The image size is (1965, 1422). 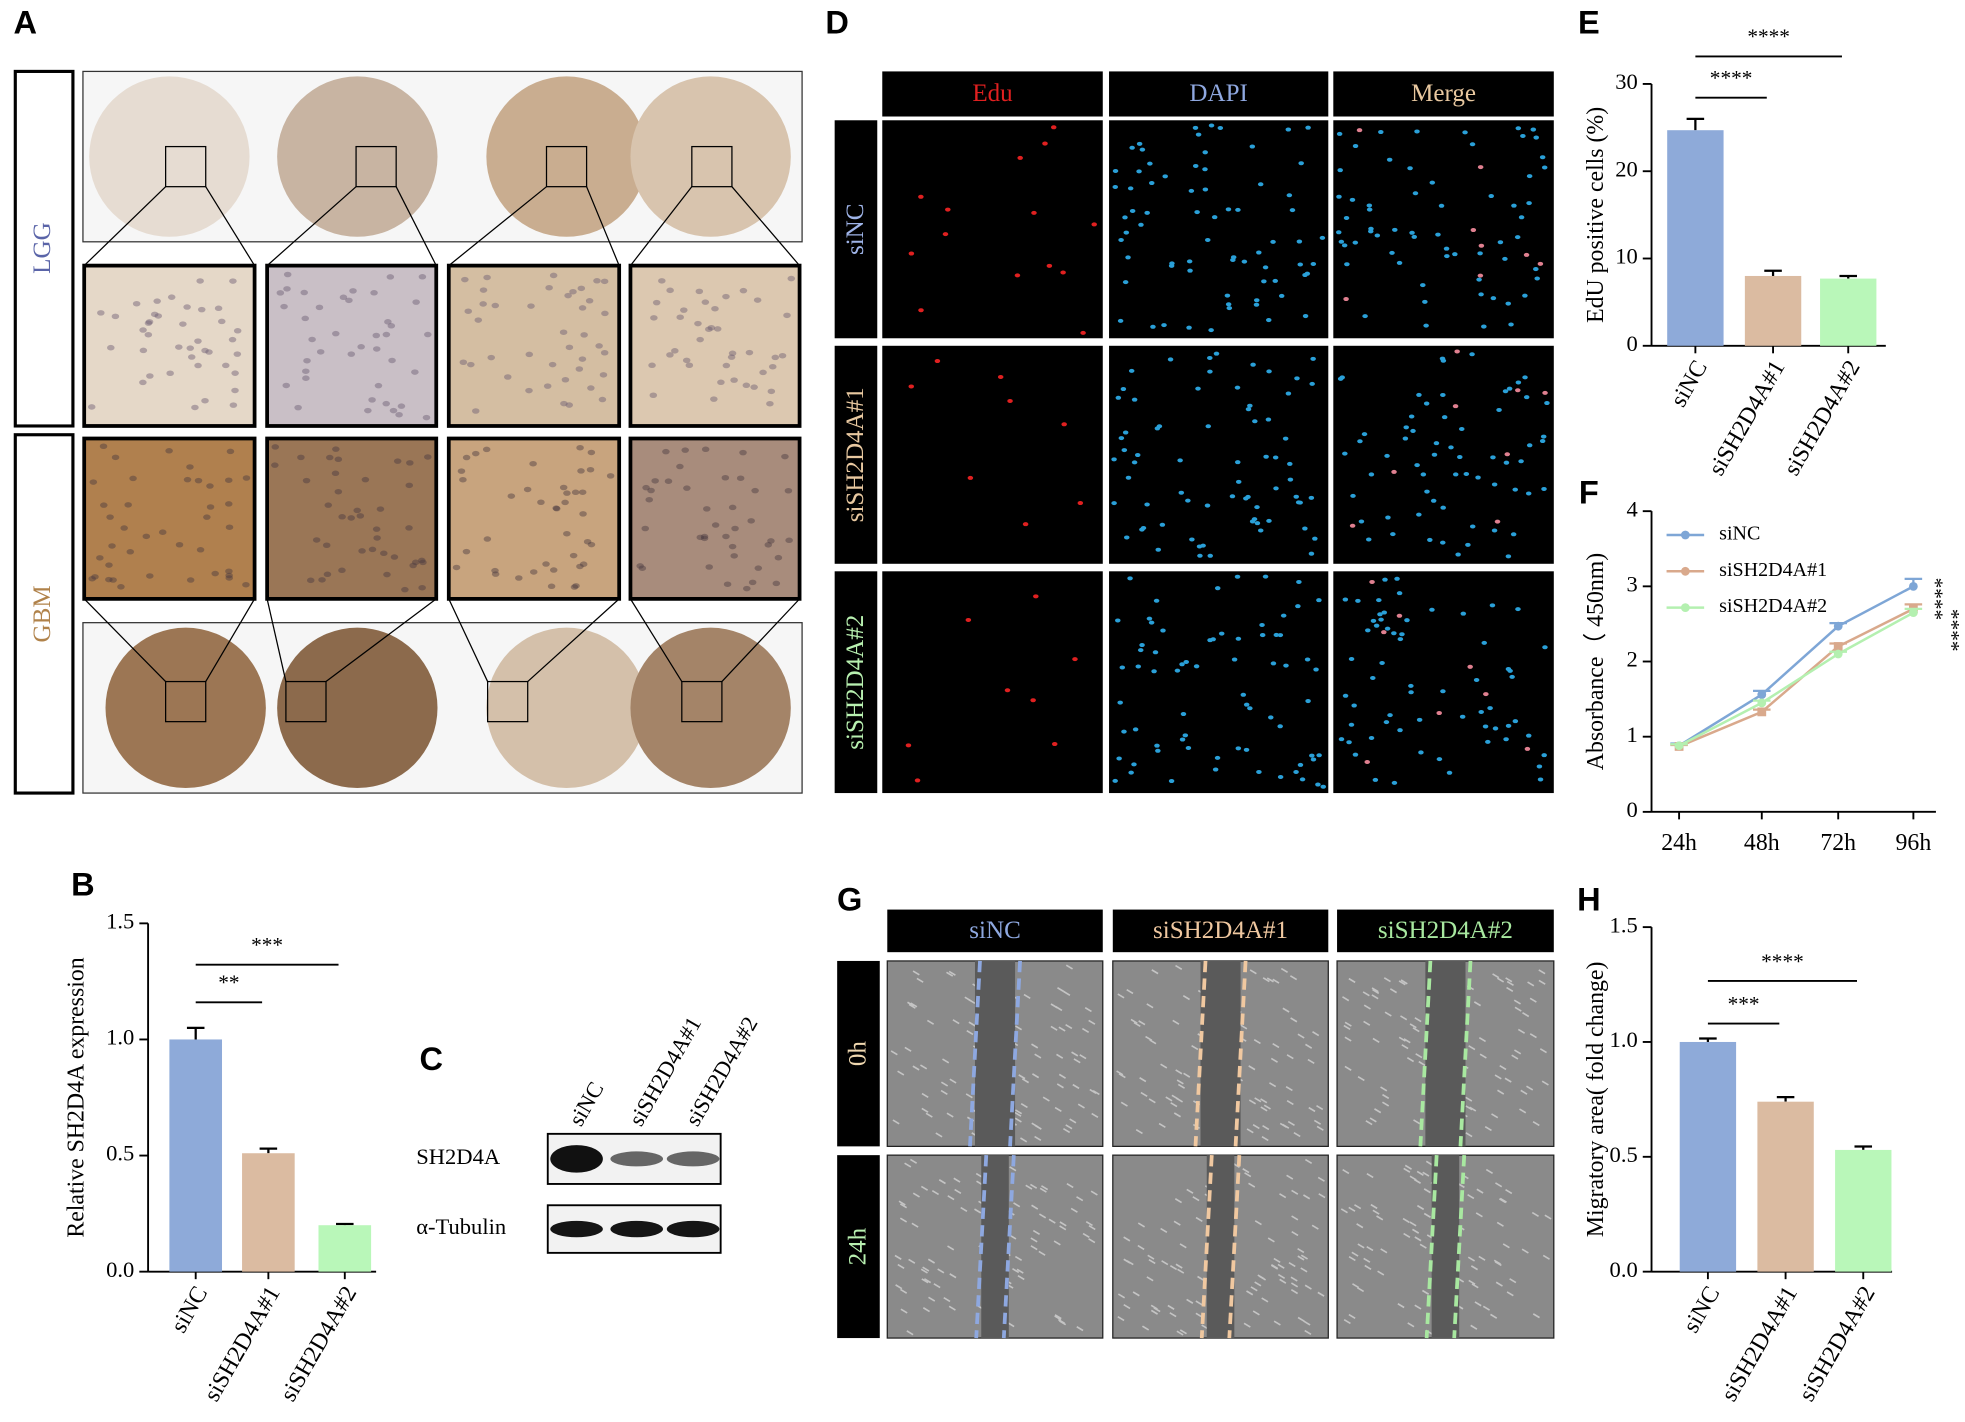 What do you see at coordinates (381, 640) in the screenshot?
I see `zoom-line` at bounding box center [381, 640].